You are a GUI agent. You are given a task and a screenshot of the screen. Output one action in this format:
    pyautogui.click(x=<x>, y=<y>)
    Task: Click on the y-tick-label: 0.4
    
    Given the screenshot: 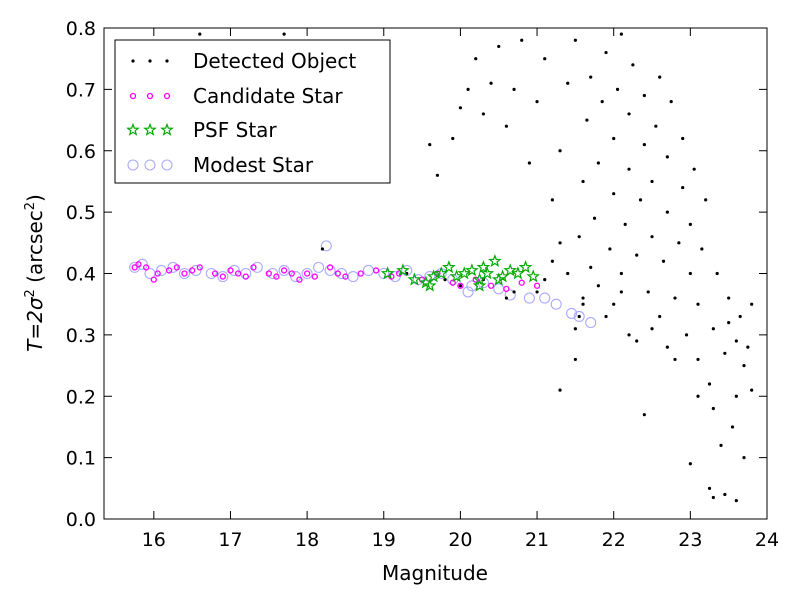 What is the action you would take?
    pyautogui.click(x=81, y=275)
    